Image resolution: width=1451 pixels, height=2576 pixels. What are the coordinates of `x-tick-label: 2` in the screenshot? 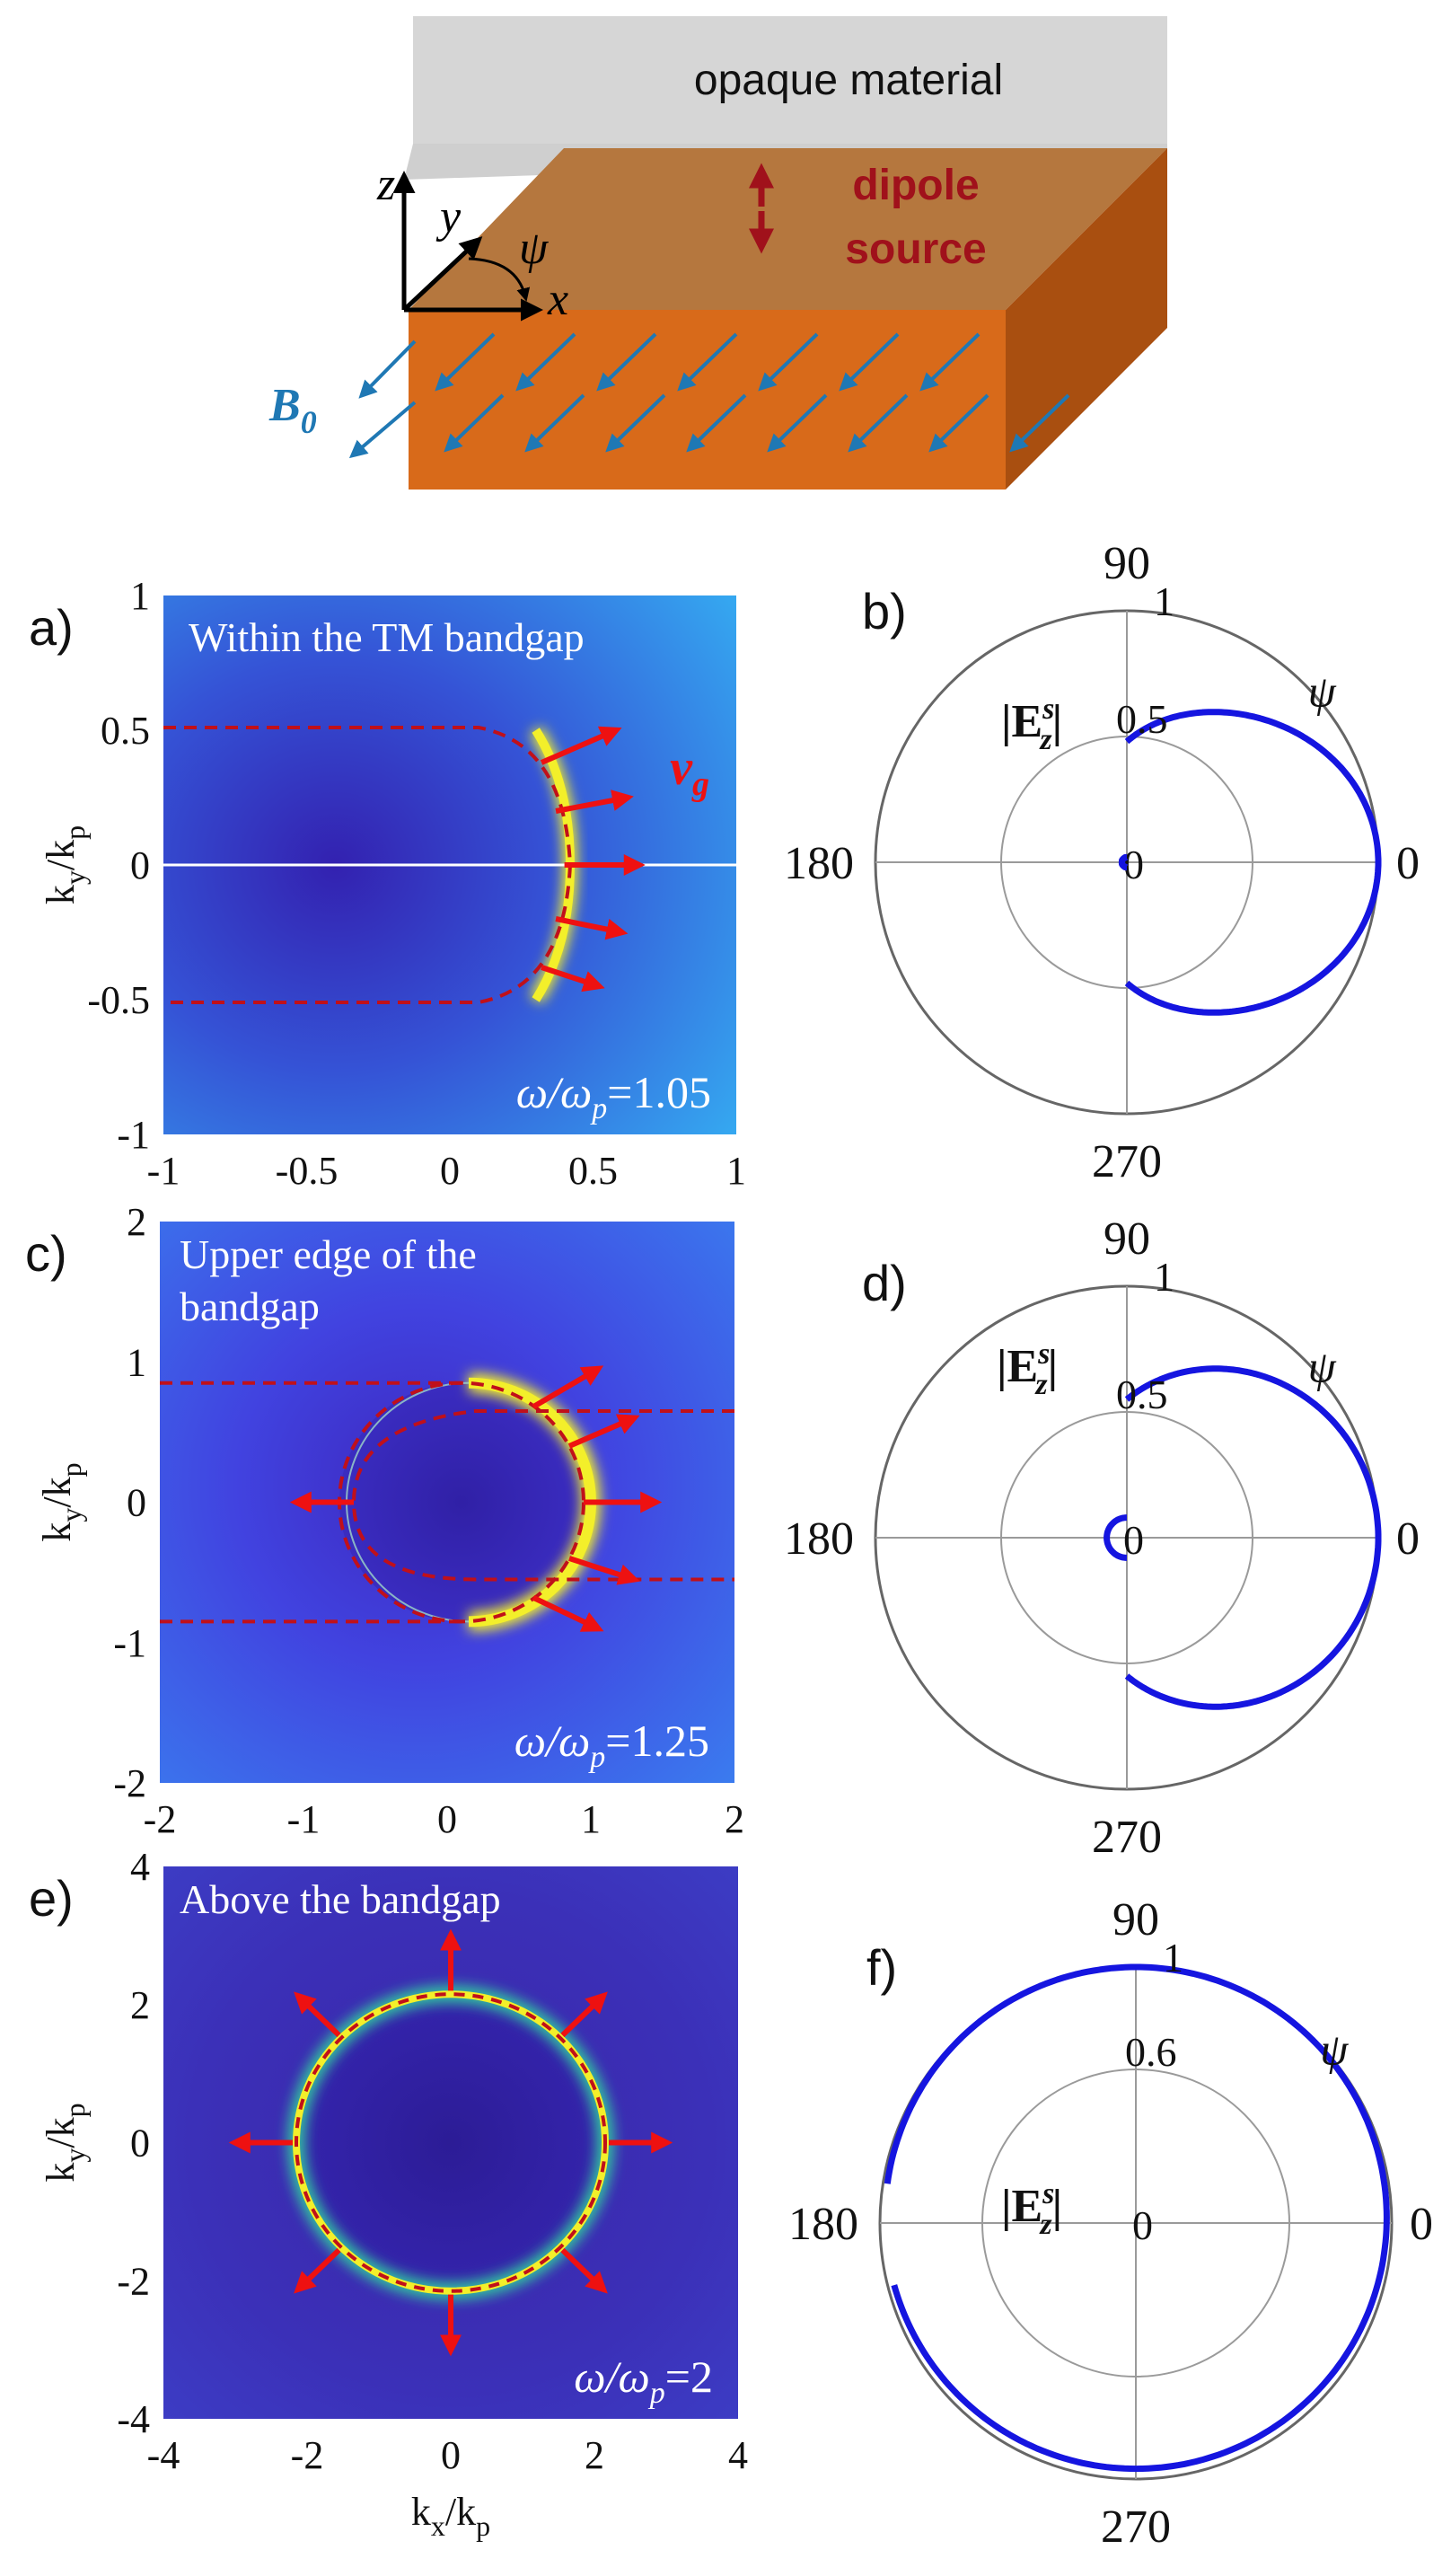 It's located at (594, 2455).